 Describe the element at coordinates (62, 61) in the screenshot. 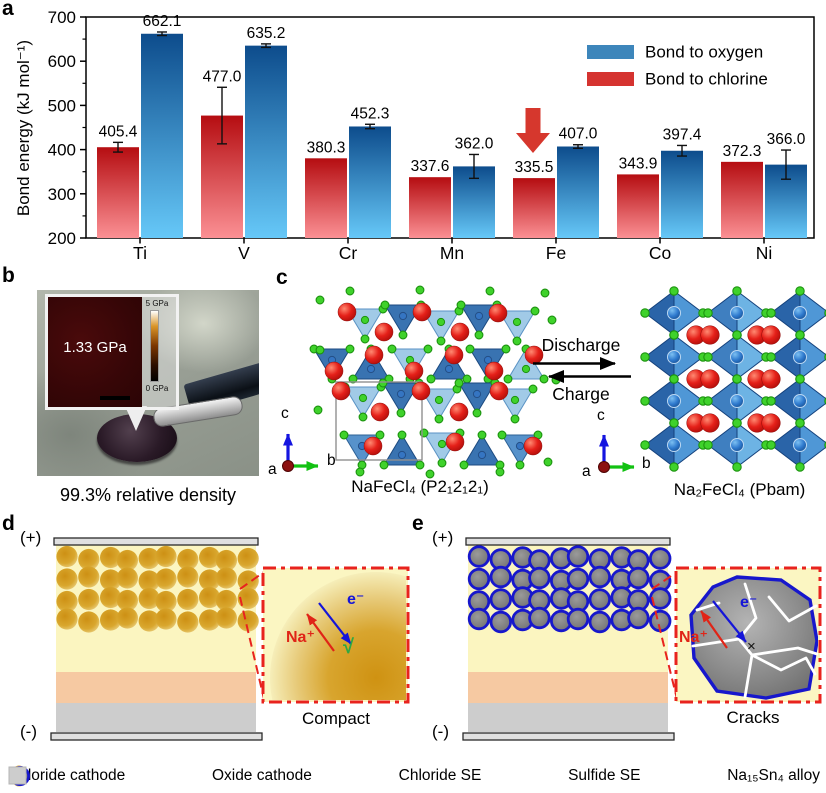

I see `svg-text: 600` at that location.